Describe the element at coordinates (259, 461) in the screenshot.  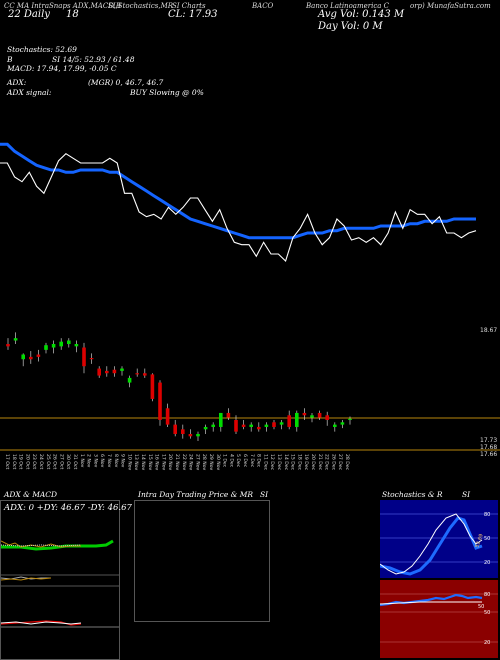
I see `date-tick-label: 8 Dec` at that location.